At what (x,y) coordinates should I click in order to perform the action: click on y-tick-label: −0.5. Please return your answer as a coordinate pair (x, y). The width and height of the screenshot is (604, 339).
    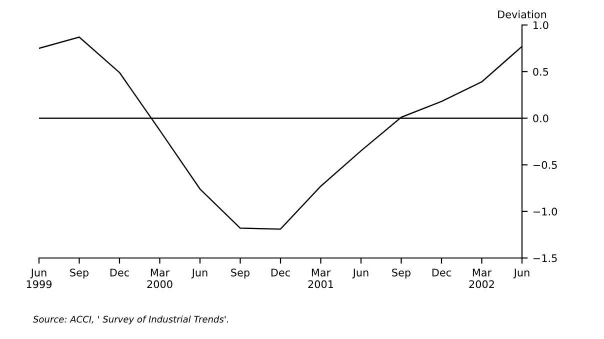
    Looking at the image, I should click on (545, 165).